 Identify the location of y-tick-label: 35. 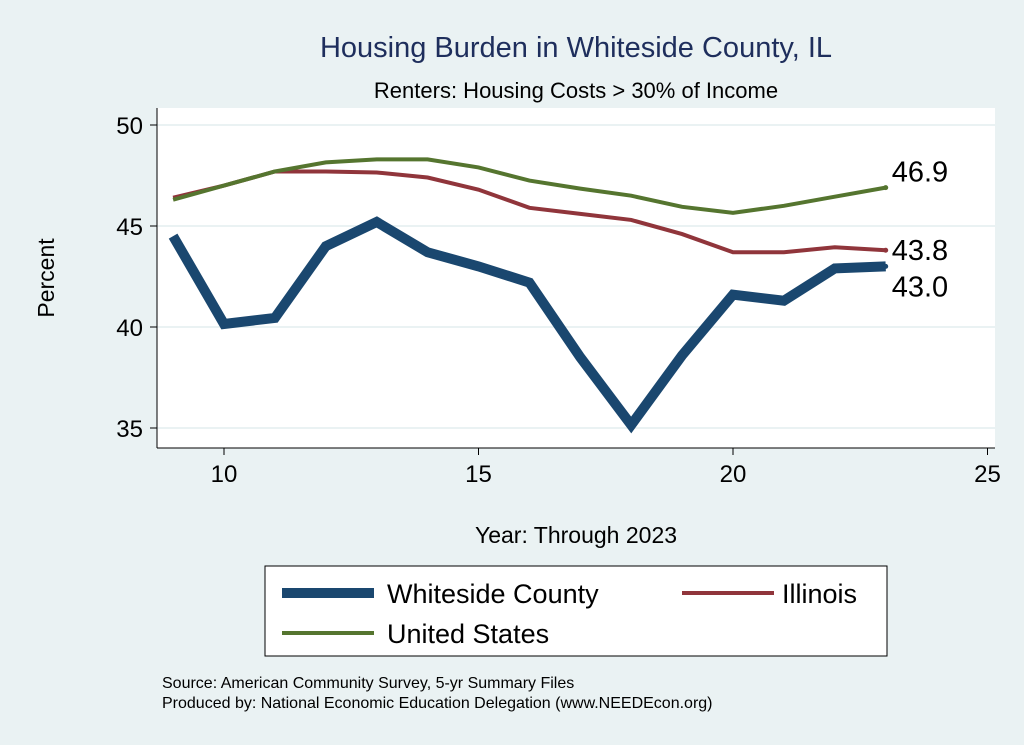
(129, 429).